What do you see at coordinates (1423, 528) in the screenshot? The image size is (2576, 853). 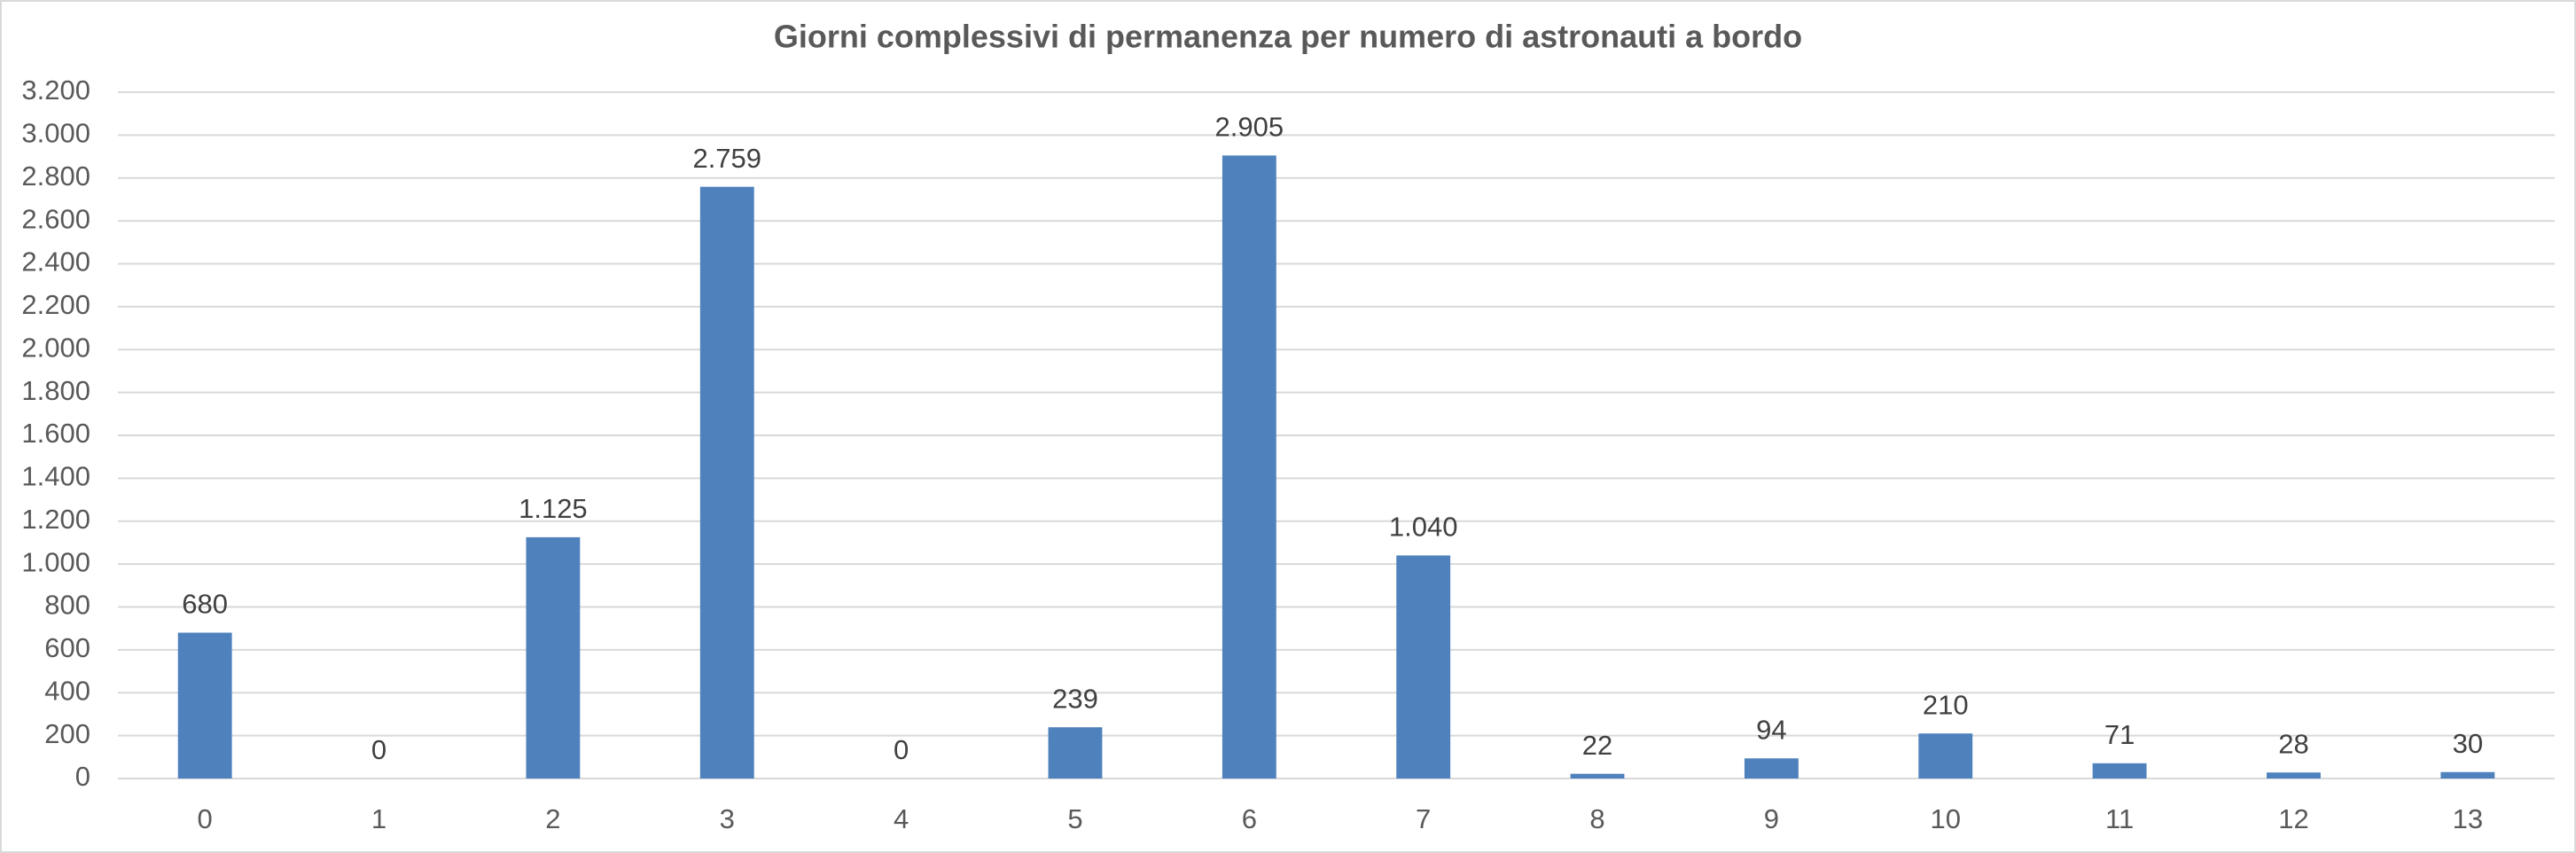 I see `value-label: 1.040` at bounding box center [1423, 528].